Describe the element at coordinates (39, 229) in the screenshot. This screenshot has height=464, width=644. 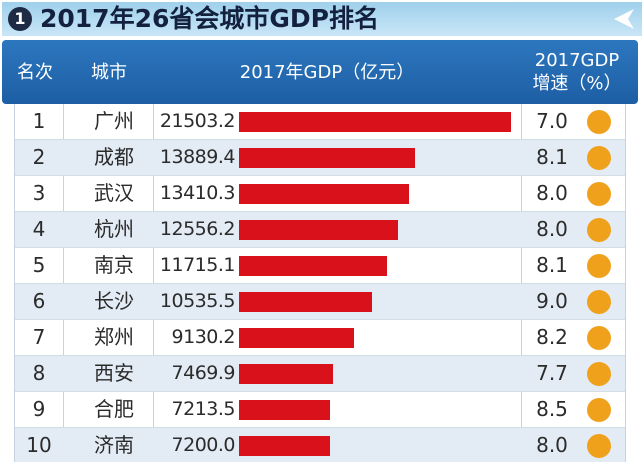
I see `rank-label: 4` at that location.